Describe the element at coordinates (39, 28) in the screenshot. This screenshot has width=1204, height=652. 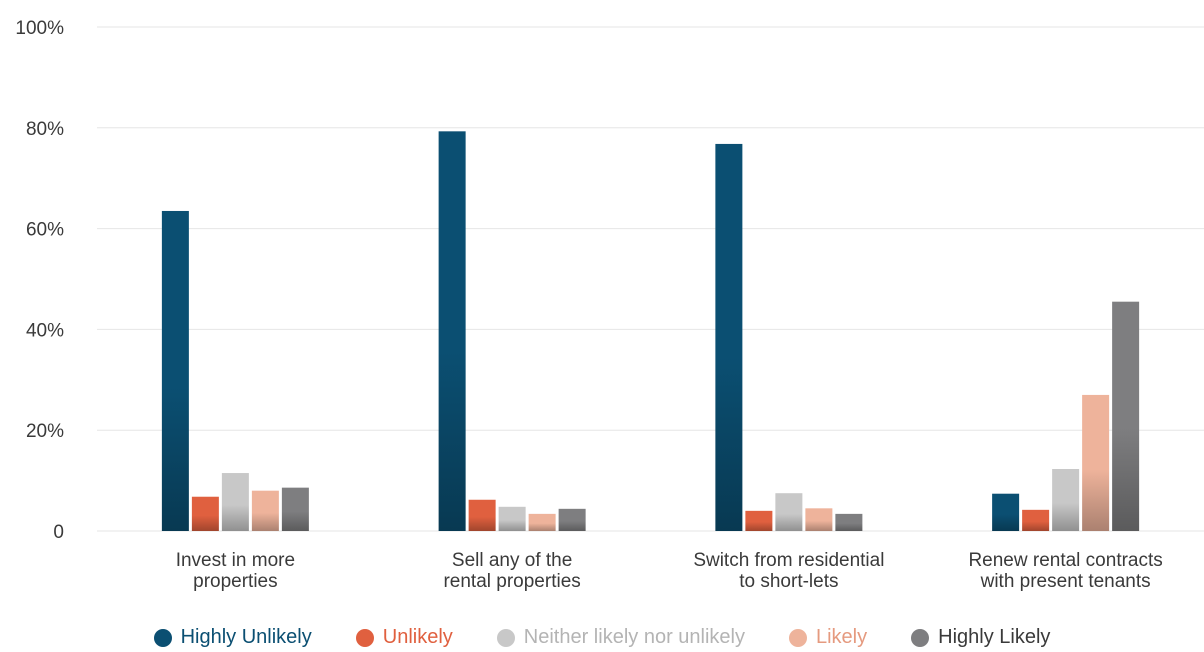
I see `y-tick-label: 100%` at that location.